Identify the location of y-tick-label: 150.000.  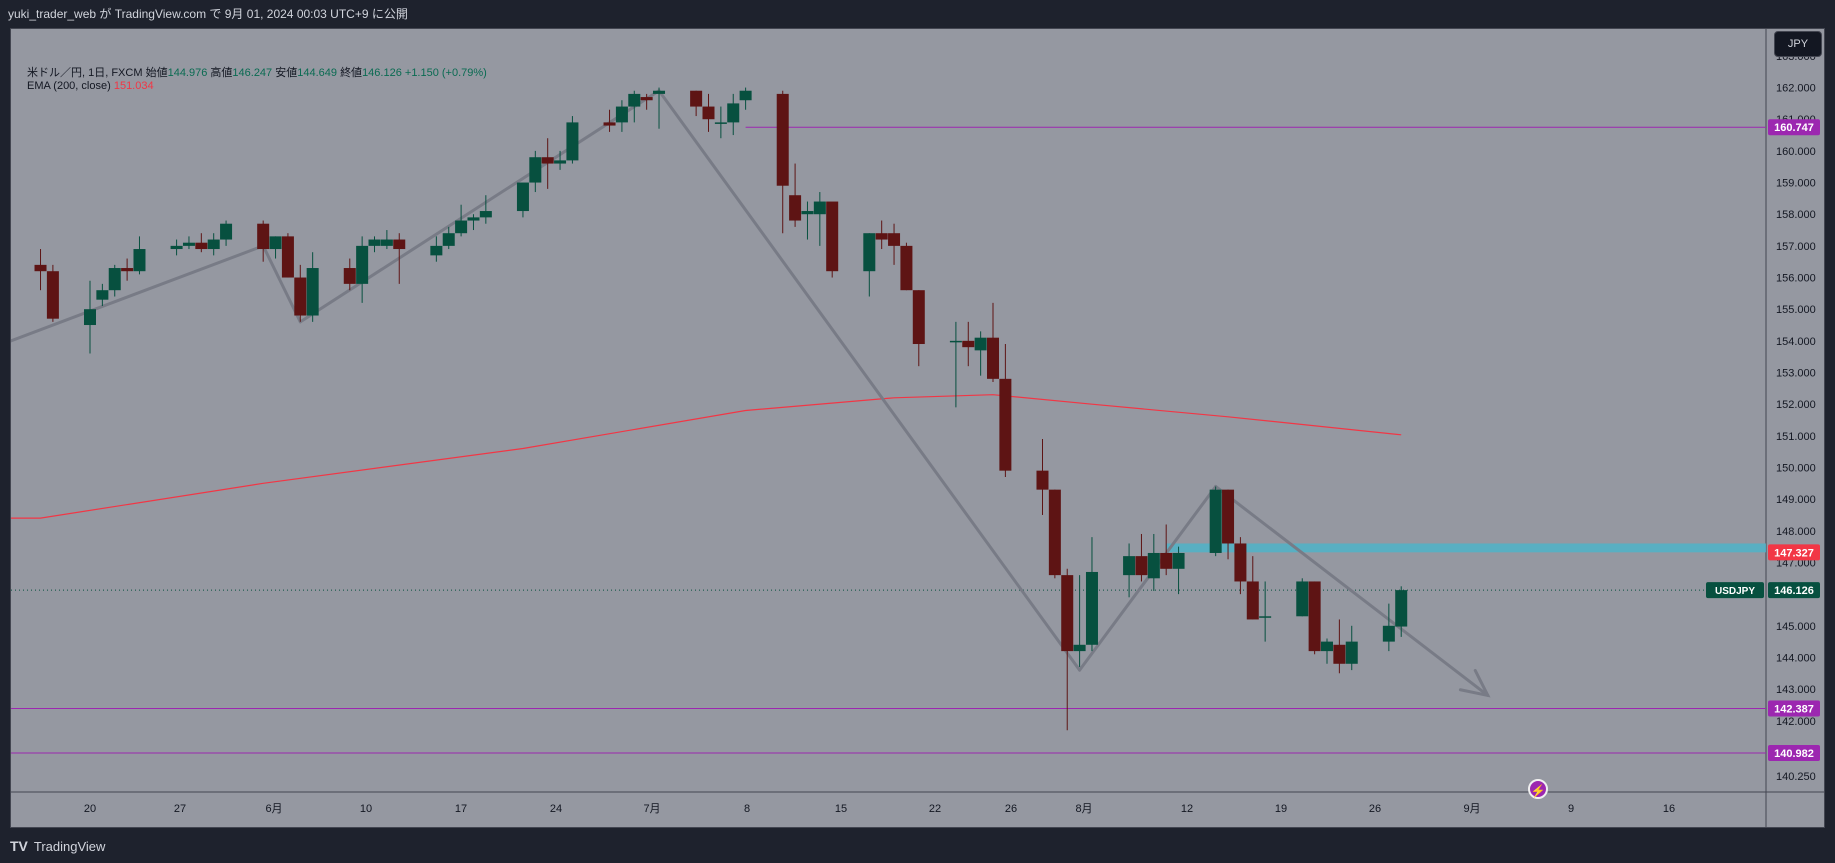
(1796, 468).